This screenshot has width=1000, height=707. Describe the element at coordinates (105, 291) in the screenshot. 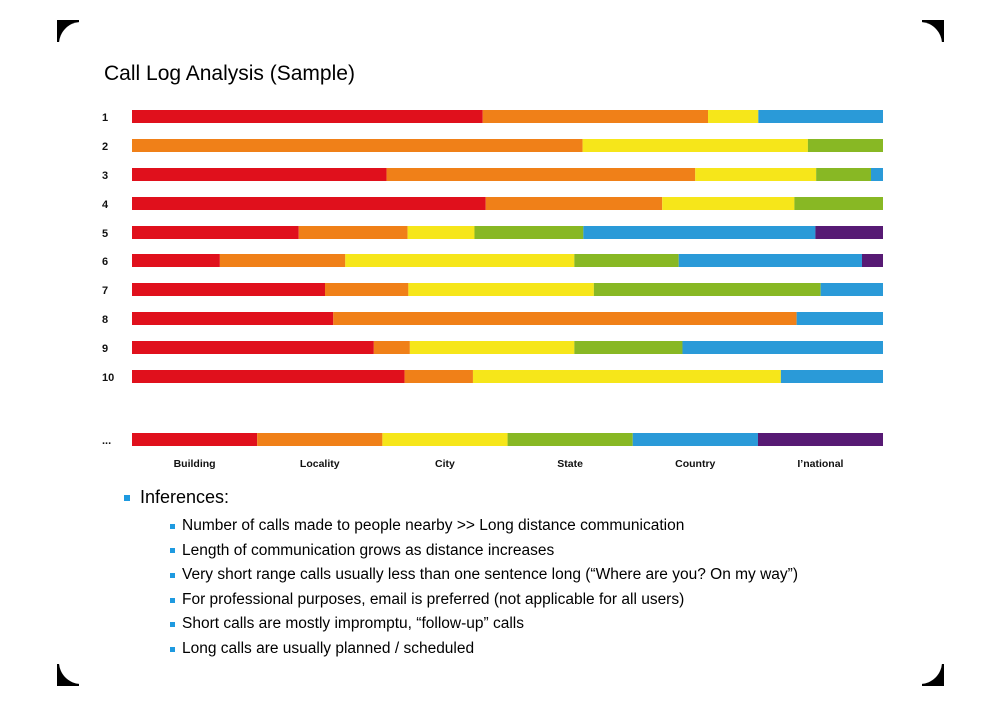

I see `row-label: 7` at that location.